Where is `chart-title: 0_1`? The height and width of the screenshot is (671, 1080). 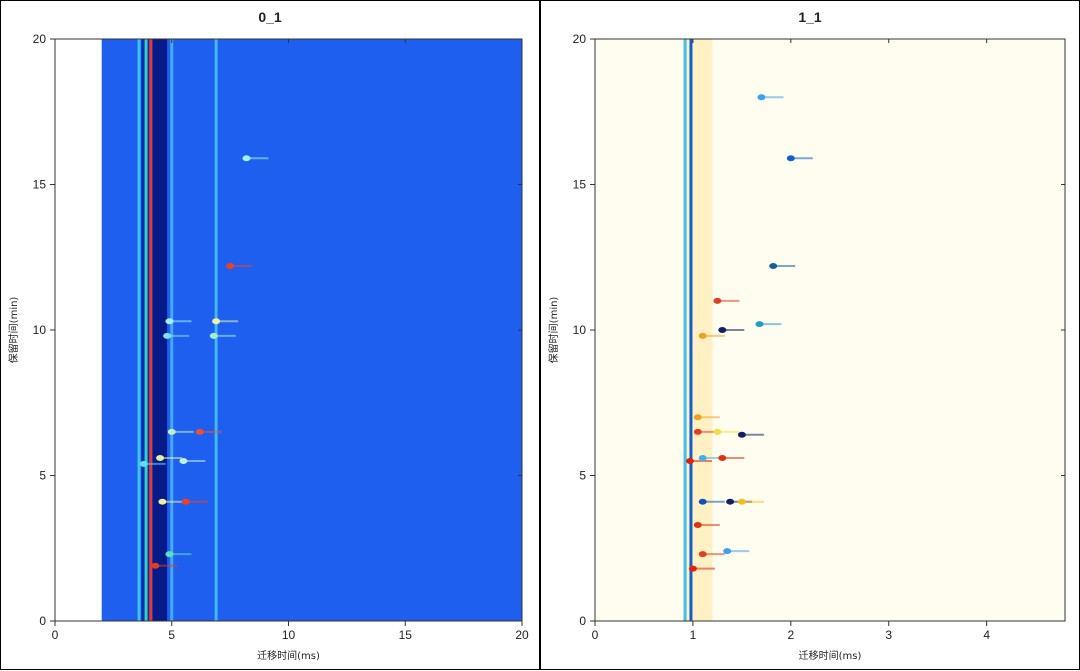 chart-title: 0_1 is located at coordinates (270, 17).